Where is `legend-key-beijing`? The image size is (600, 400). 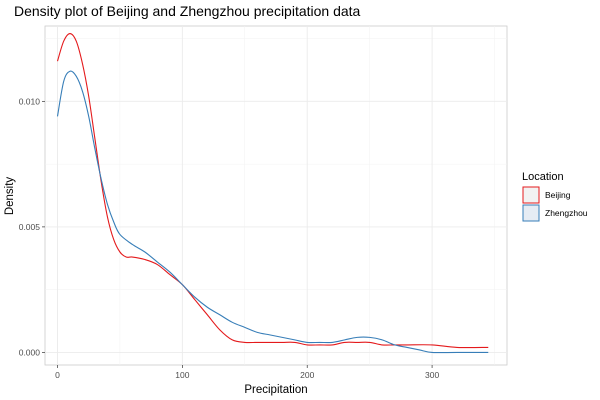
legend-key-beijing is located at coordinates (531, 195).